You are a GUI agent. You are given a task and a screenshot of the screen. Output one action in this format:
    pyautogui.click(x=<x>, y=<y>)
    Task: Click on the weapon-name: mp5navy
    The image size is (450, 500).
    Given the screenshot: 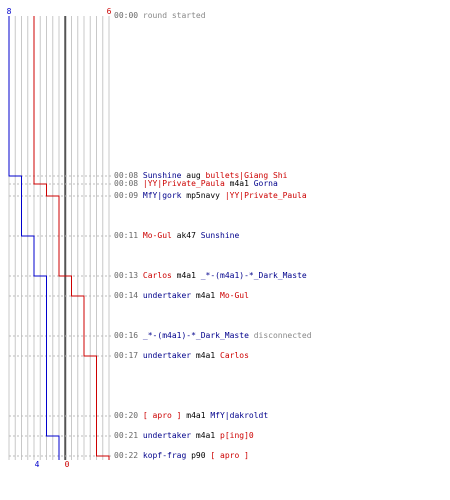 What is the action you would take?
    pyautogui.click(x=203, y=195)
    